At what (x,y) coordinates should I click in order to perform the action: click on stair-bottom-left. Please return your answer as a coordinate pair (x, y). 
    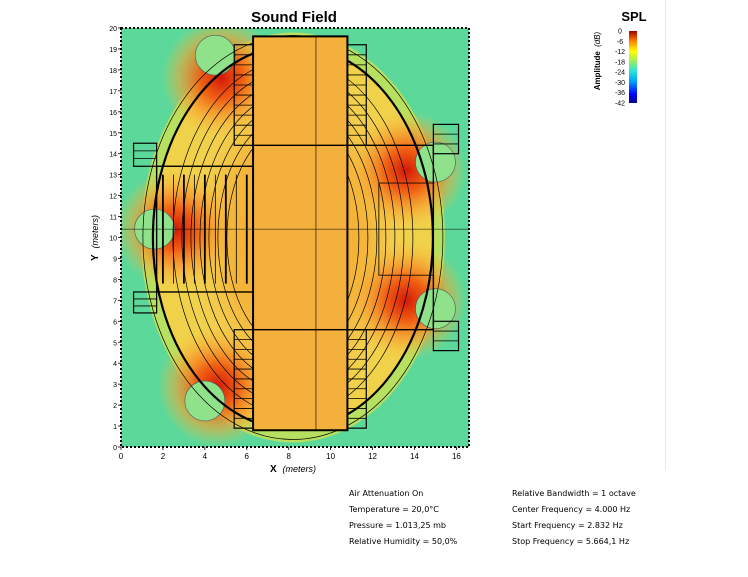
    Looking at the image, I should click on (243, 379).